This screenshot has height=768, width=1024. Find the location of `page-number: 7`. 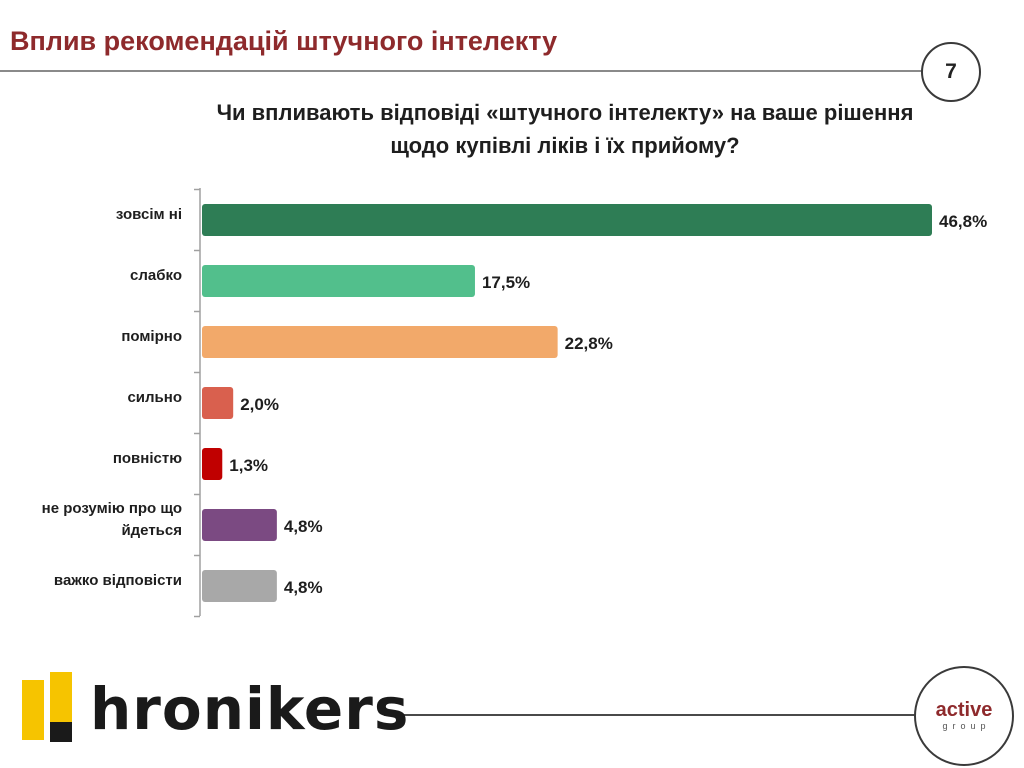

page-number: 7 is located at coordinates (951, 71).